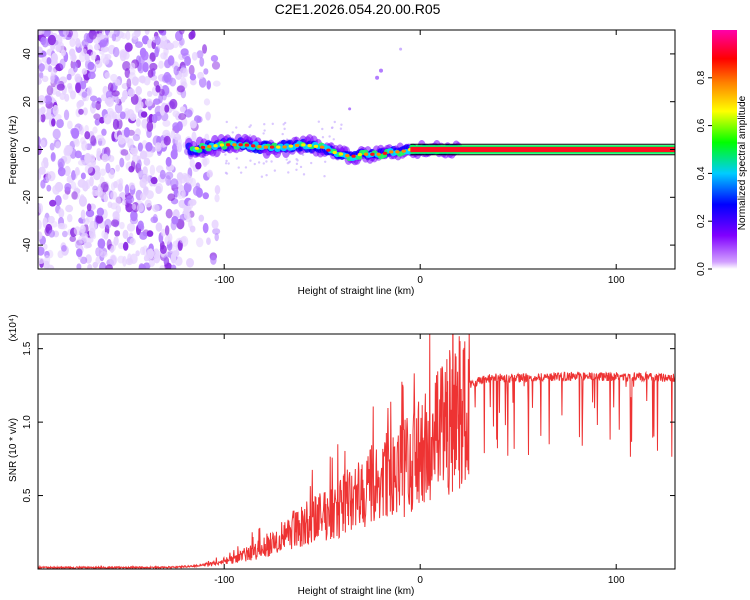 The image size is (750, 600). What do you see at coordinates (542, 149) in the screenshot?
I see `steady-band-core` at bounding box center [542, 149].